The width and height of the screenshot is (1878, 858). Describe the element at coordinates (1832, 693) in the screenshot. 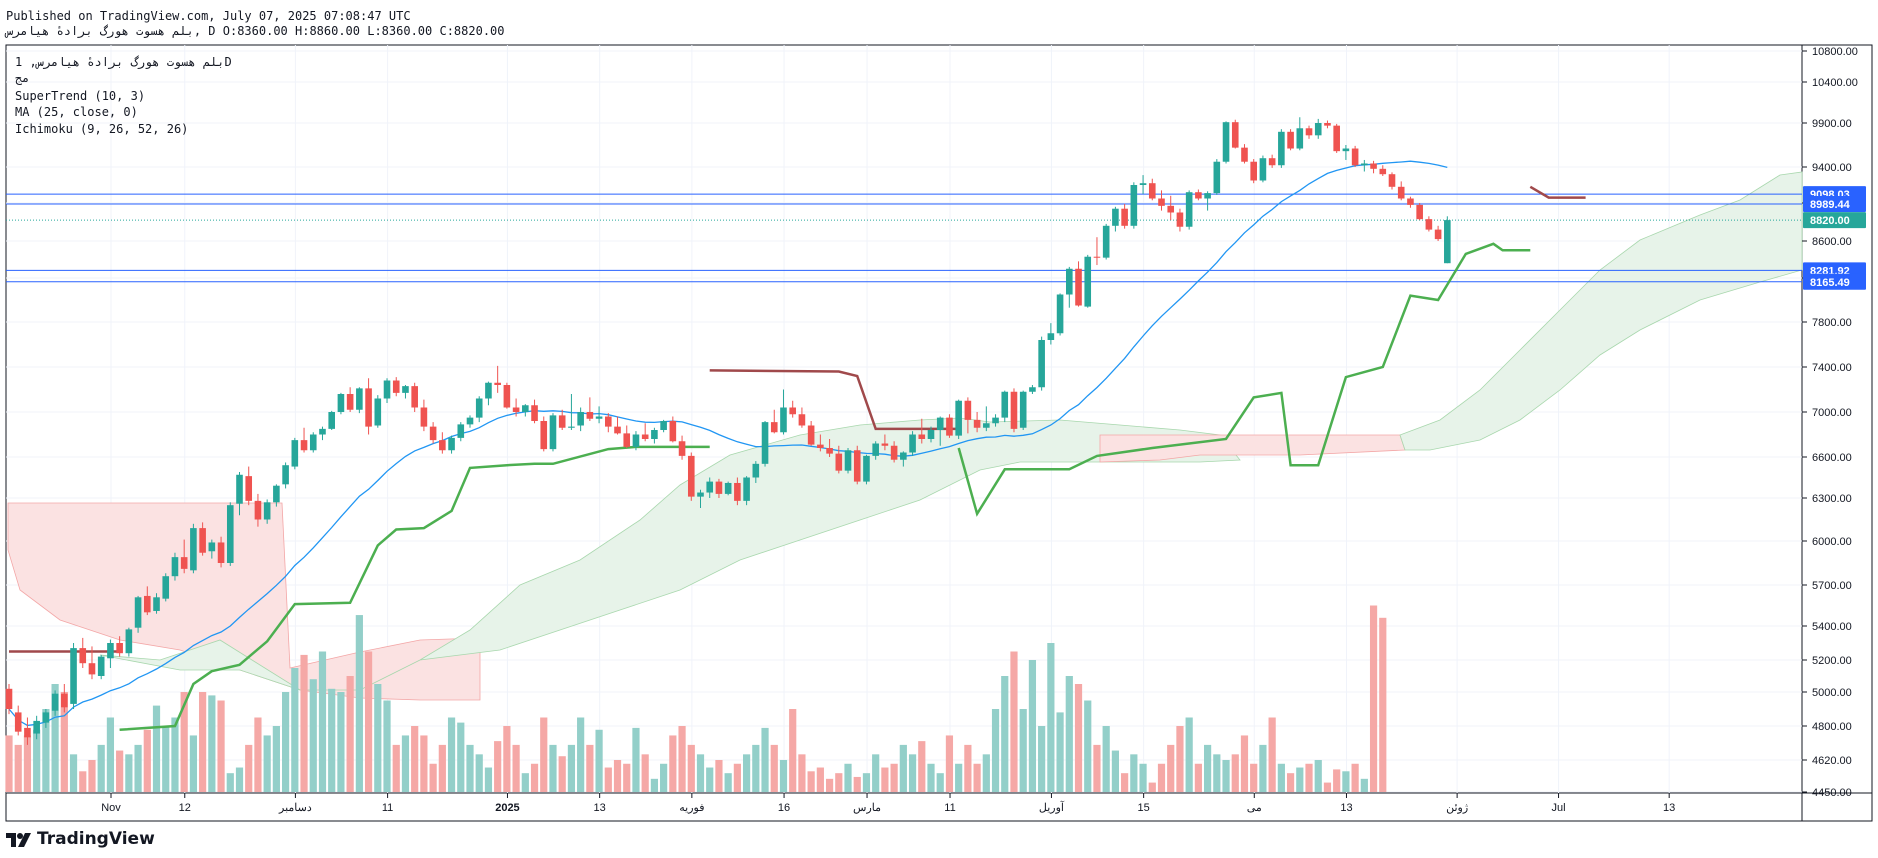

I see `y-tick-label: 5000.00` at that location.